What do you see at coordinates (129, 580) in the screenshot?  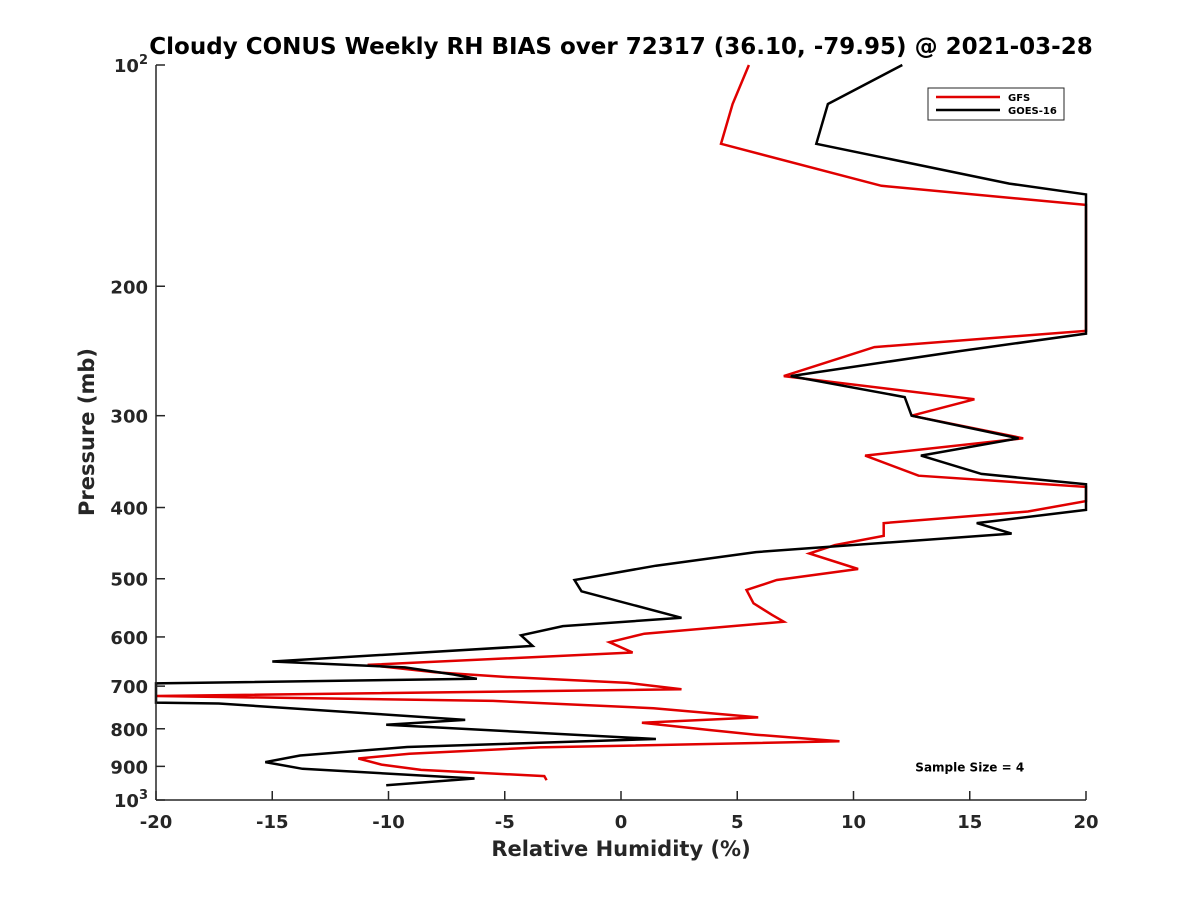 I see `y-tick-label: 500` at bounding box center [129, 580].